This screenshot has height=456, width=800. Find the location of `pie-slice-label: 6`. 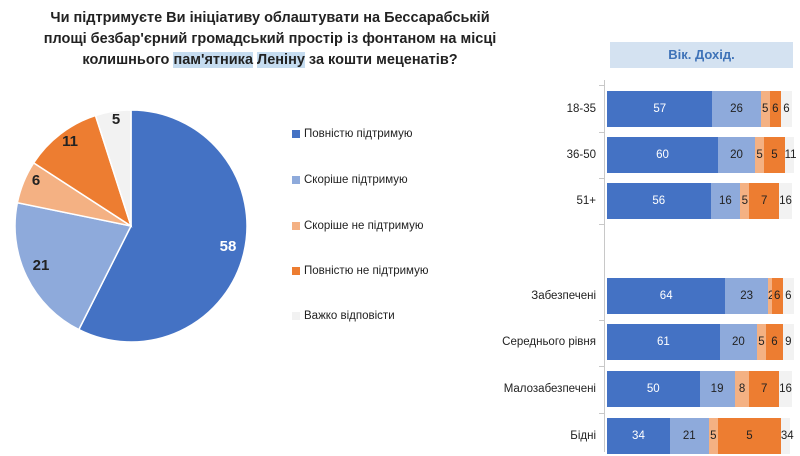

pie-slice-label: 6 is located at coordinates (36, 180).